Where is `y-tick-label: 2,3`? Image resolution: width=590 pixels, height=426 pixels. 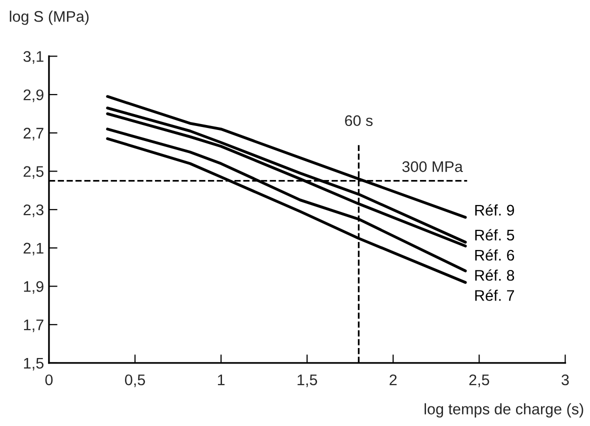 y-tick-label: 2,3 is located at coordinates (34, 211).